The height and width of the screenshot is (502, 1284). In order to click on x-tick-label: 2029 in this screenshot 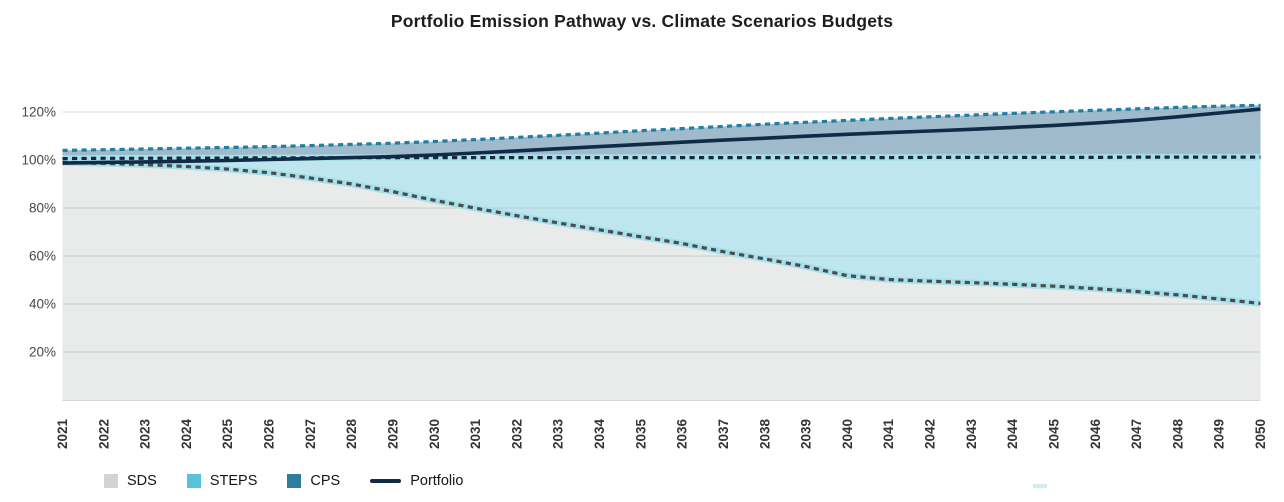, I will do `click(392, 434)`.